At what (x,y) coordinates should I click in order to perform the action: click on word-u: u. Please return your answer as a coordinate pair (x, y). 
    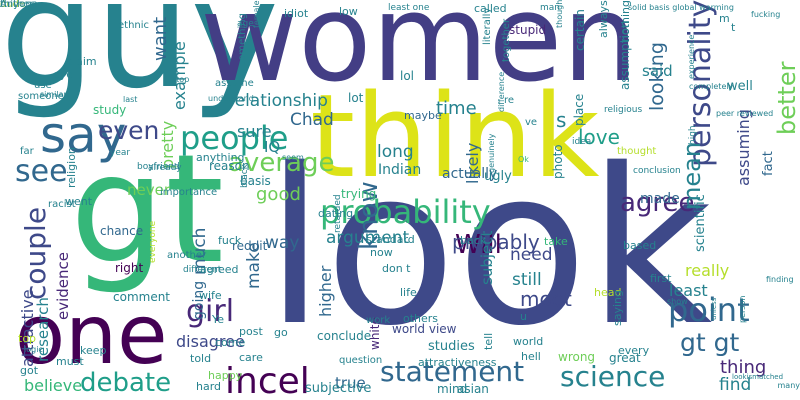
    Looking at the image, I should click on (523, 316).